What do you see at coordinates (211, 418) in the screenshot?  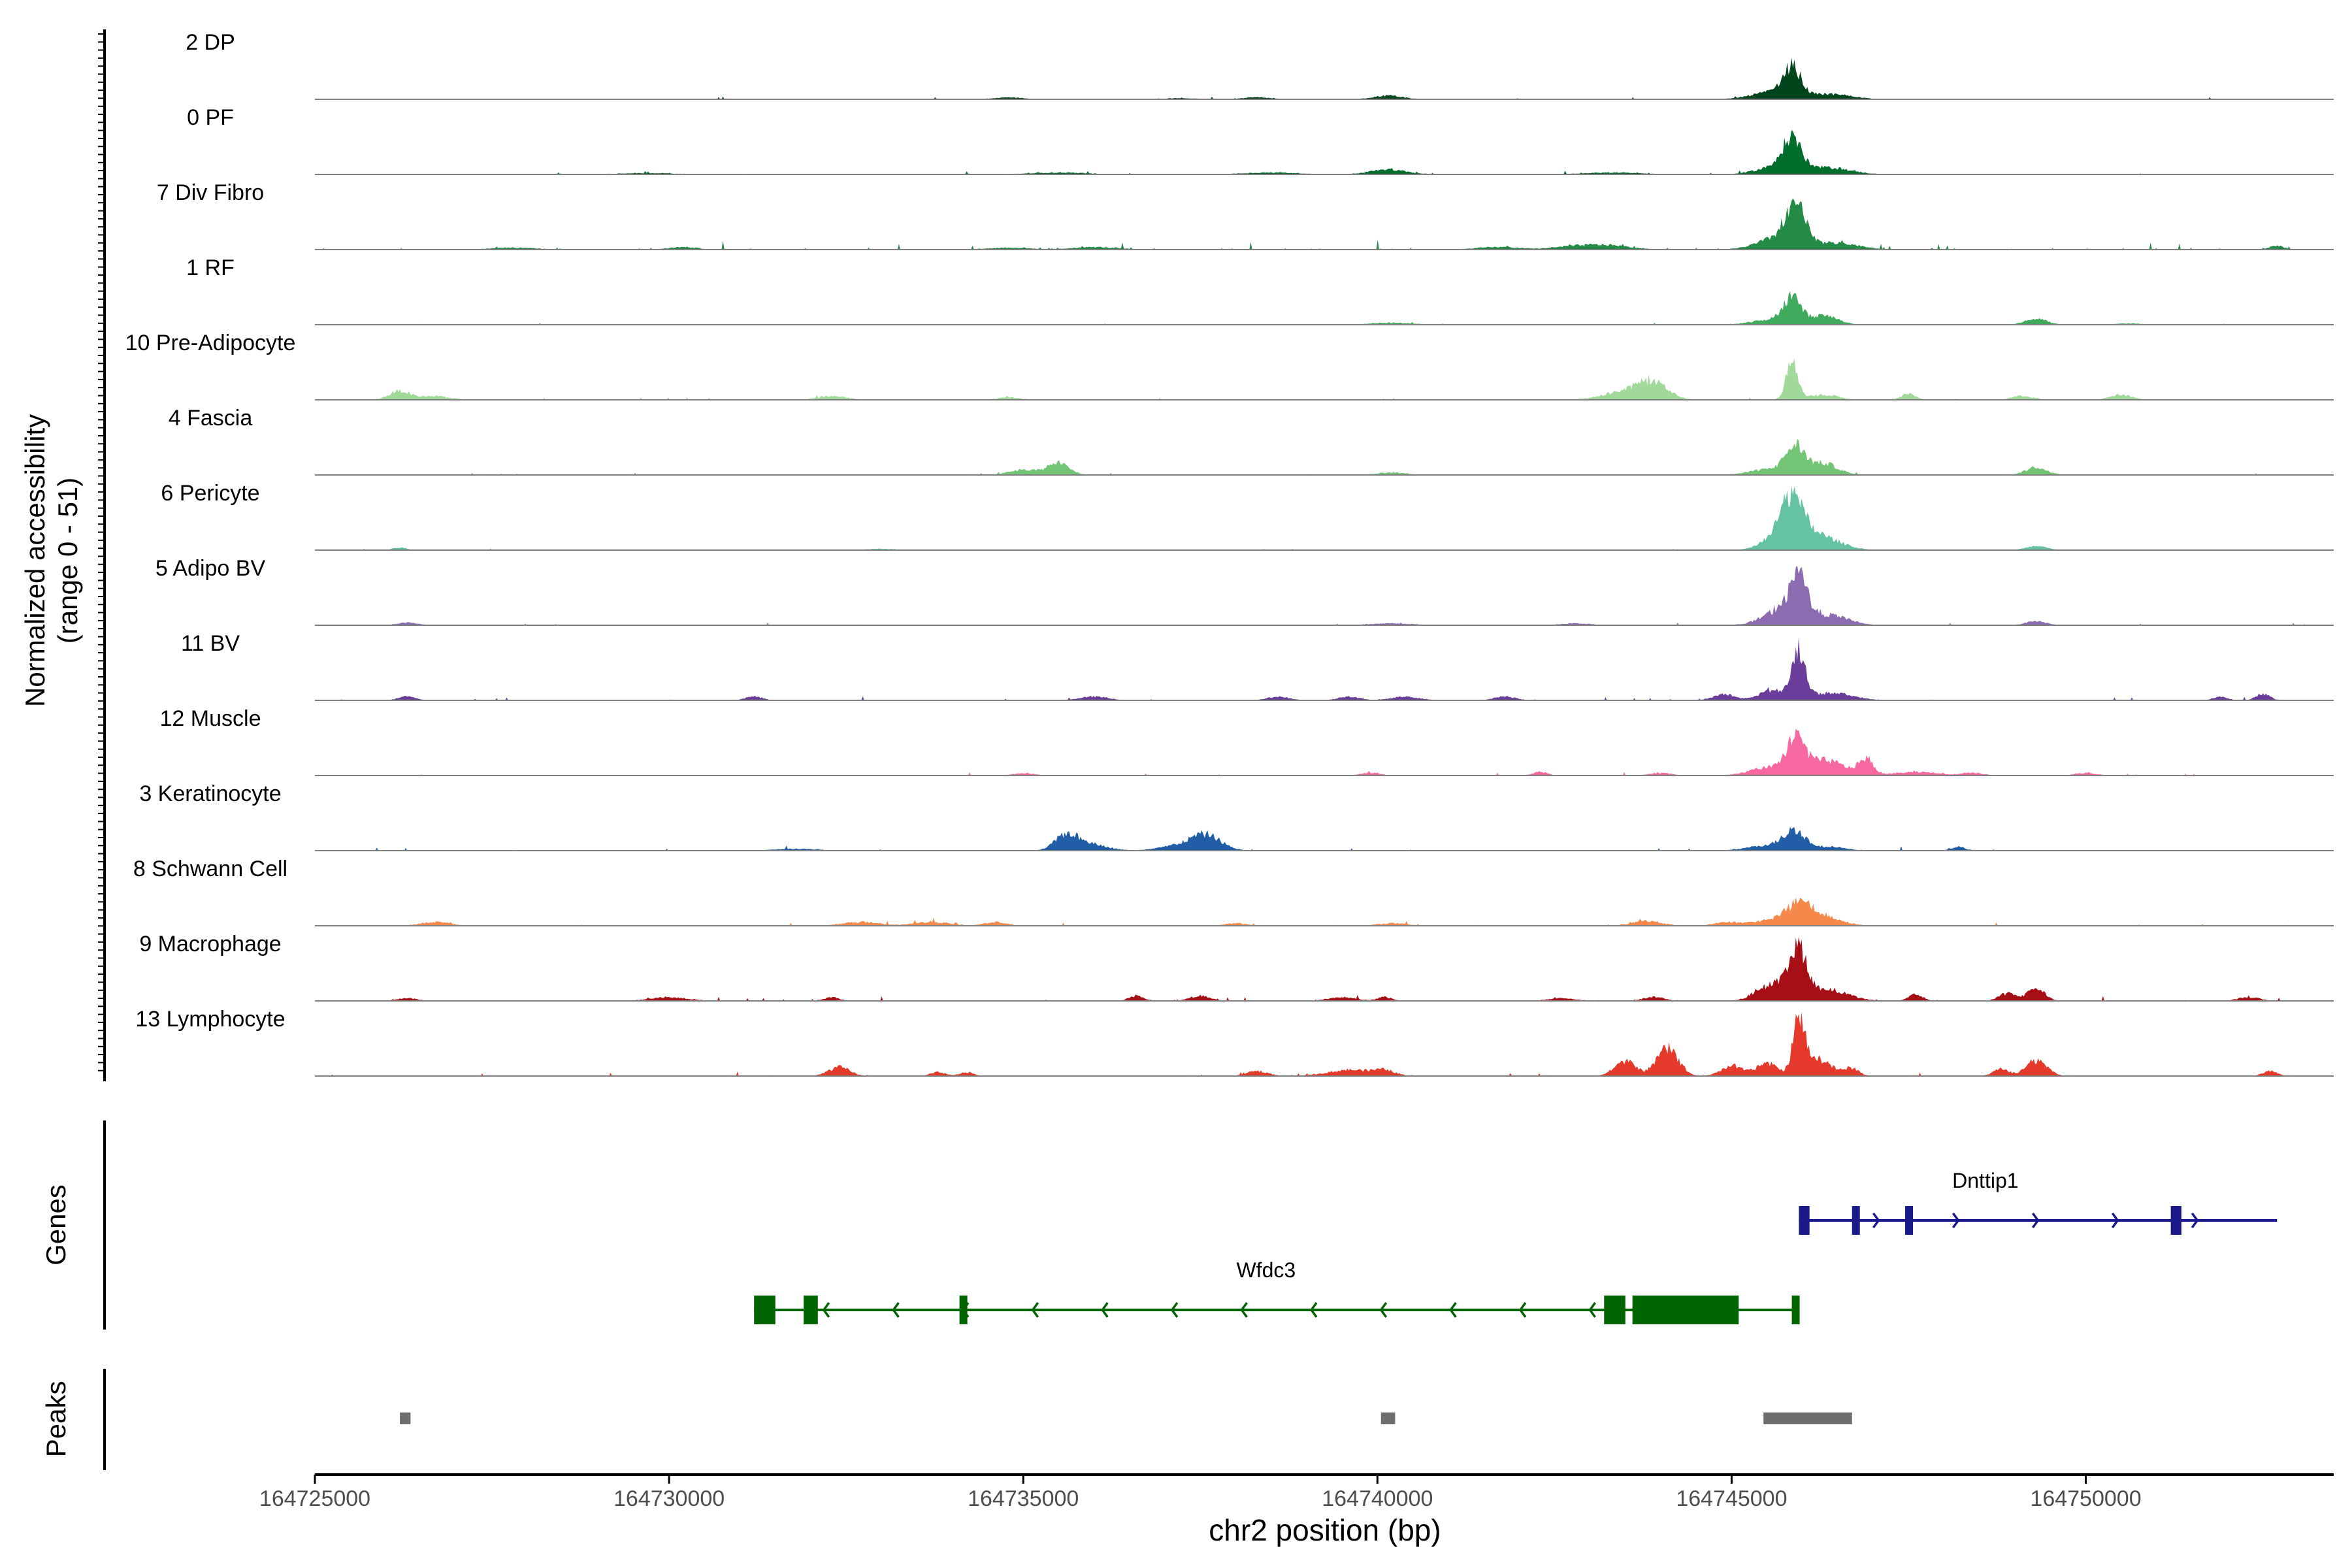 I see `track-label: 4 Fascia` at bounding box center [211, 418].